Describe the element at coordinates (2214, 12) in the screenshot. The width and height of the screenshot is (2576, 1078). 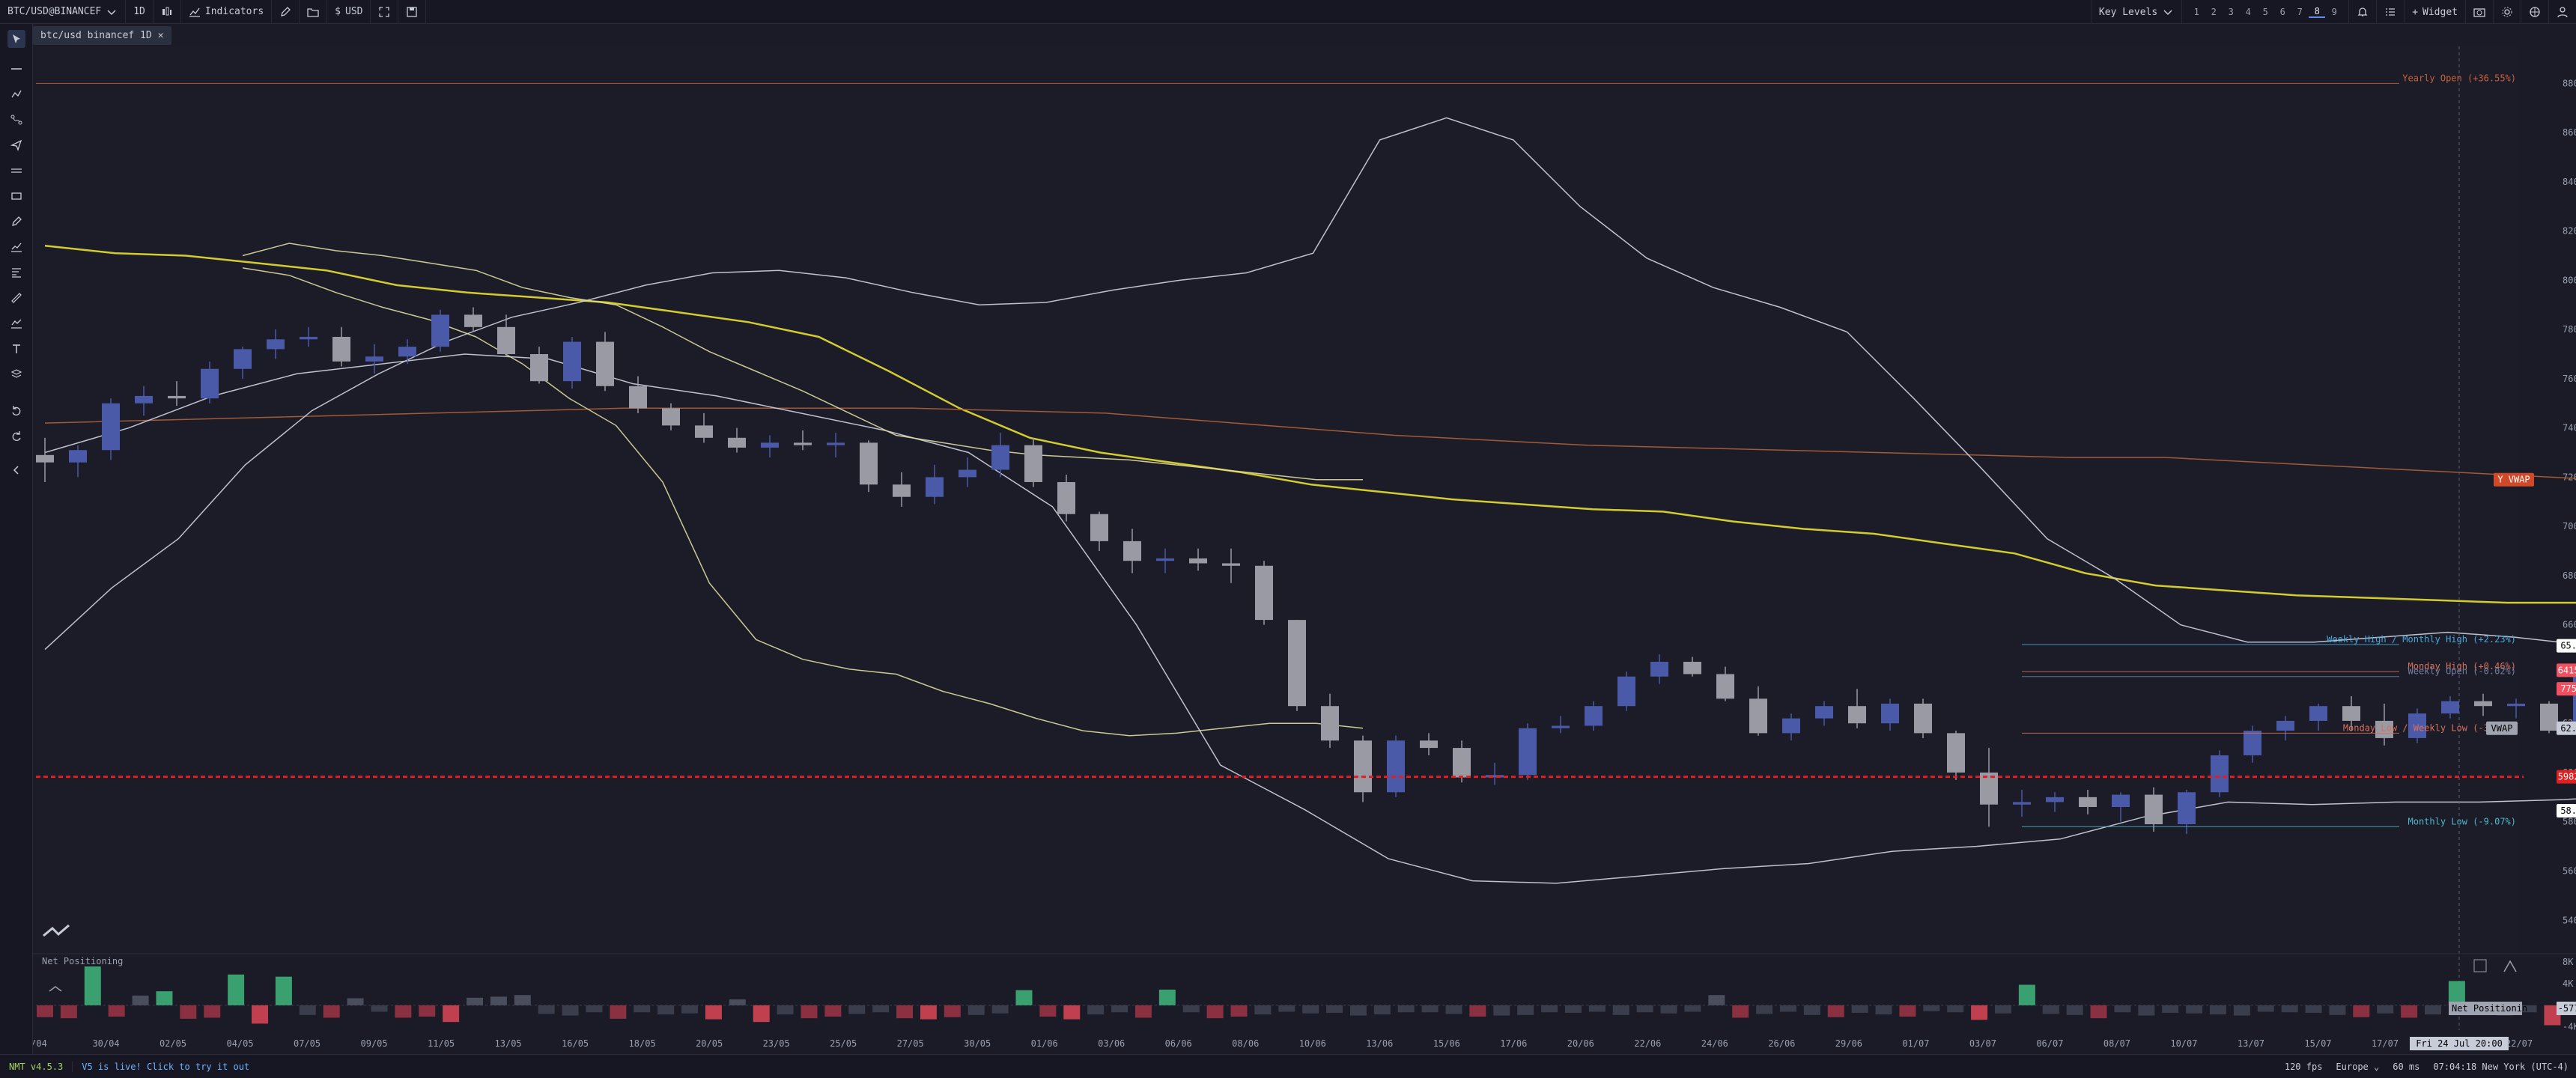
I see `layout-2-button: 2` at that location.